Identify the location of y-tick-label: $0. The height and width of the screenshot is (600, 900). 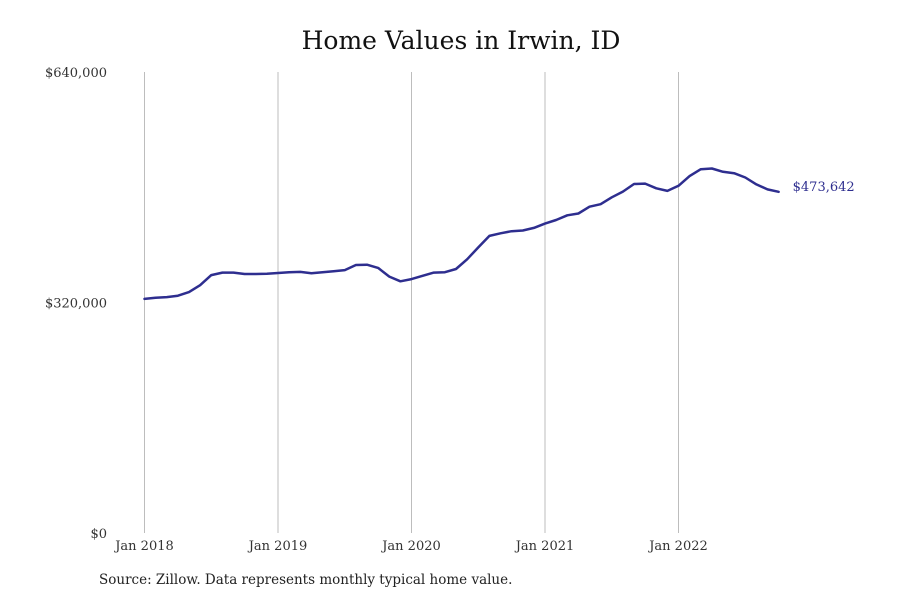
(98, 534).